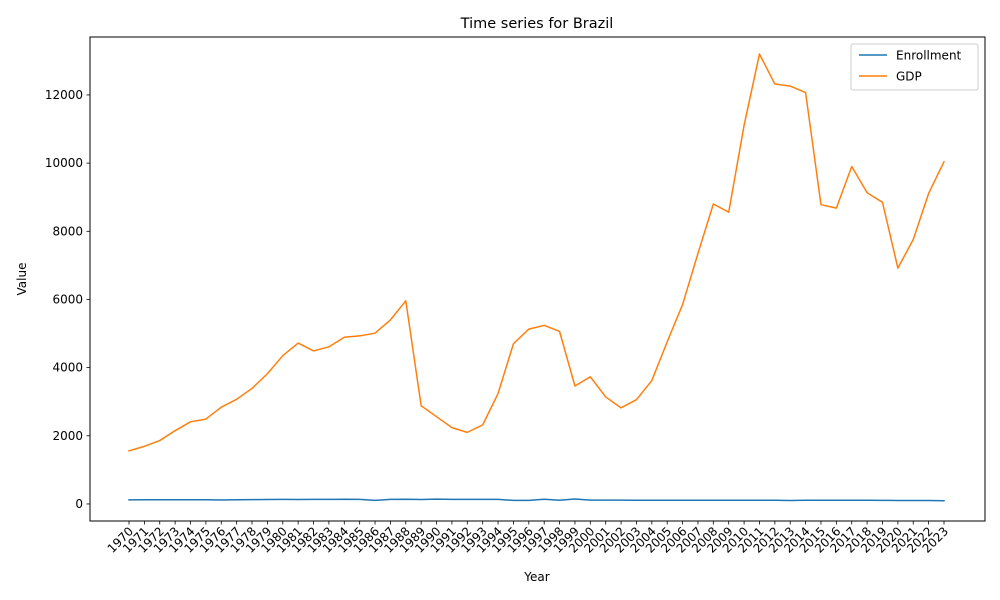 The height and width of the screenshot is (600, 1000). Describe the element at coordinates (929, 56) in the screenshot. I see `legend-label-enrollment: Enrollment` at that location.